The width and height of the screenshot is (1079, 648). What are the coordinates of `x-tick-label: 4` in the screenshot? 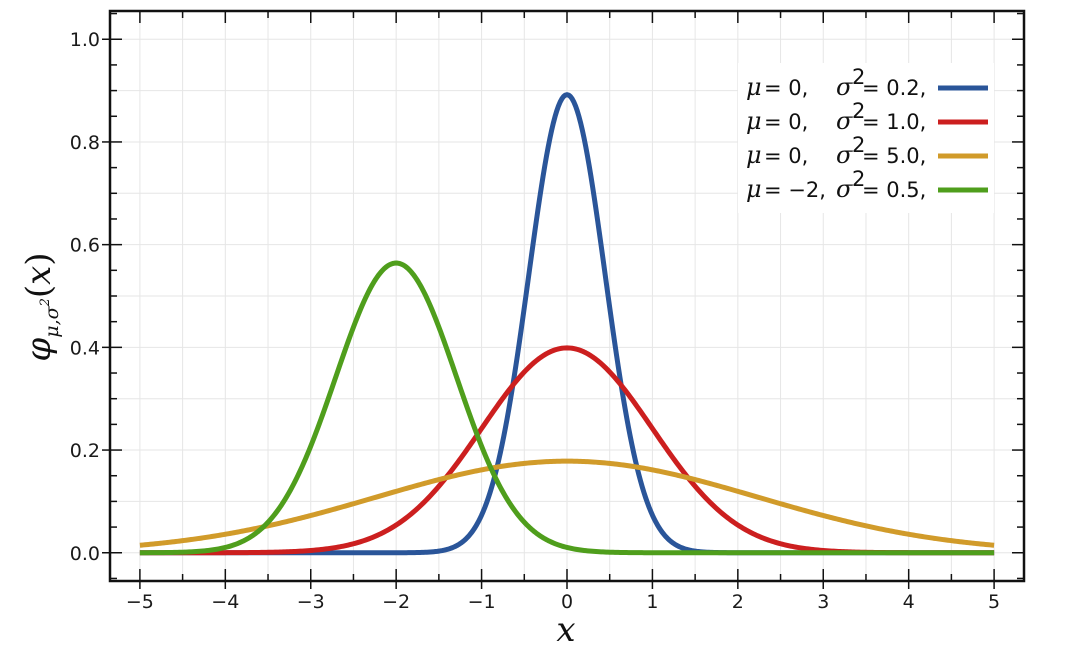 It's located at (909, 602).